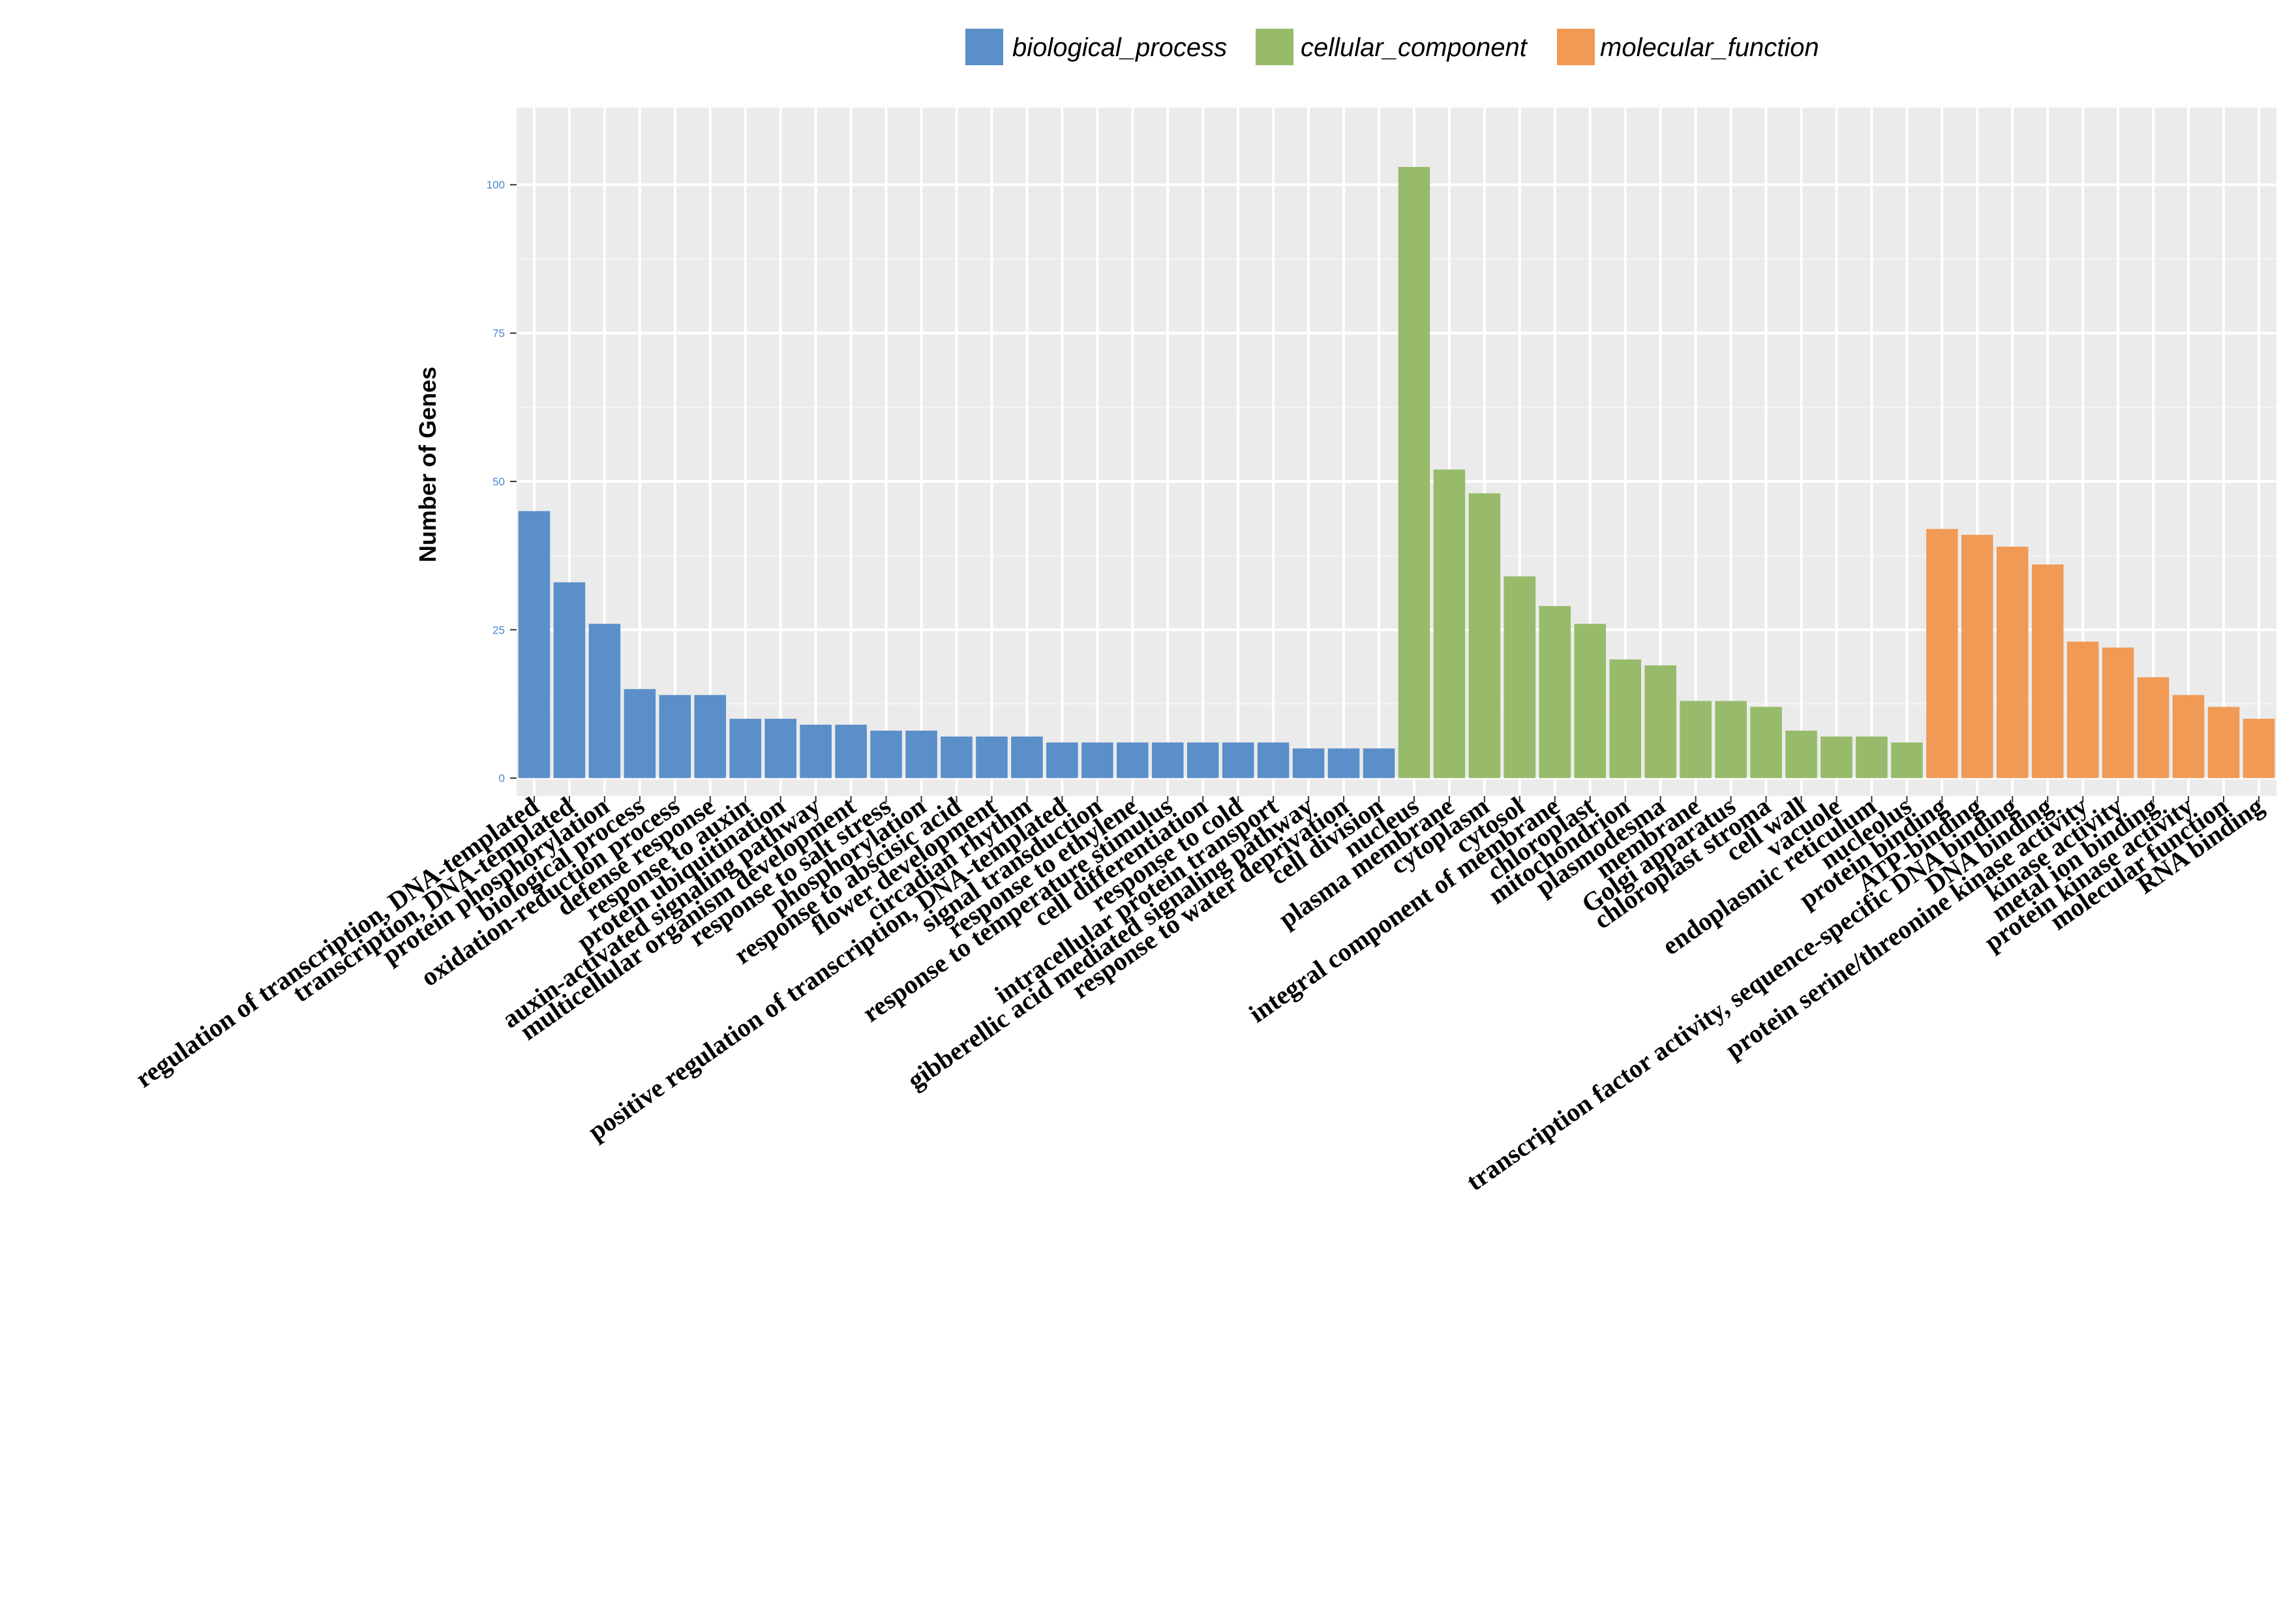 The width and height of the screenshot is (2296, 1597). Describe the element at coordinates (498, 334) in the screenshot. I see `y-tick-label: 75` at that location.